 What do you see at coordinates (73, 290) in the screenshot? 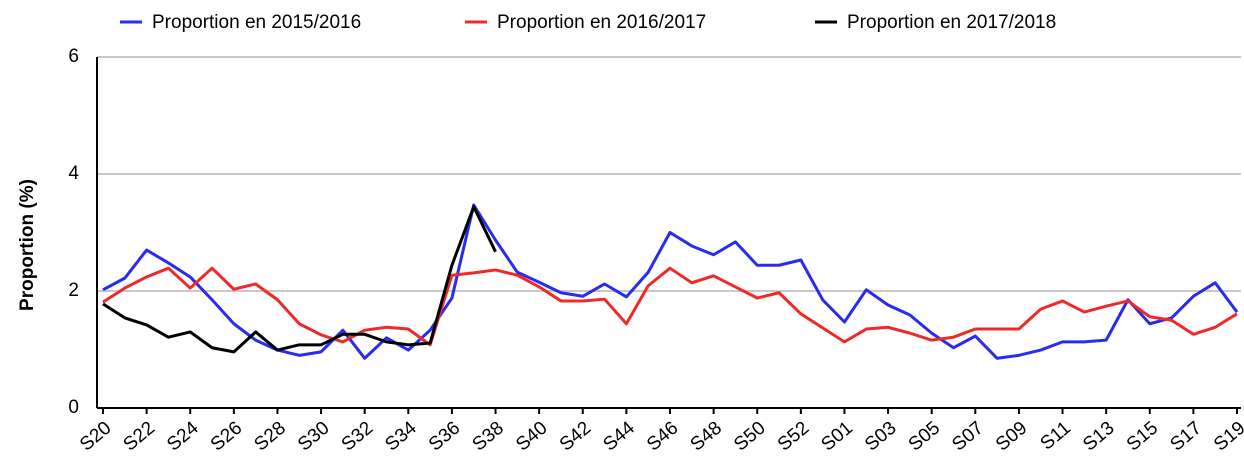
I see `y-tick-label: 2` at bounding box center [73, 290].